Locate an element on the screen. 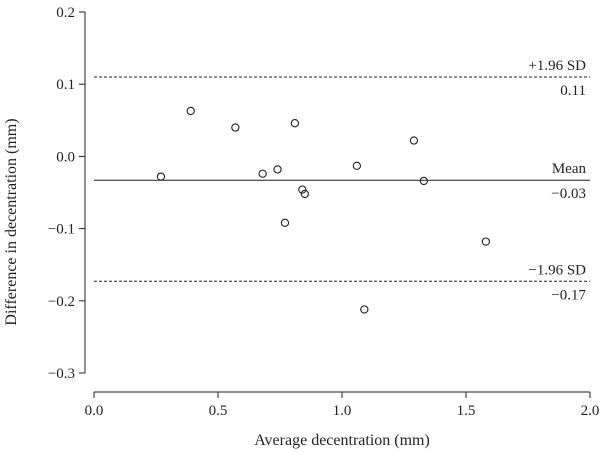 Image resolution: width=600 pixels, height=453 pixels. x-tick-label: 0.0 is located at coordinates (94, 411).